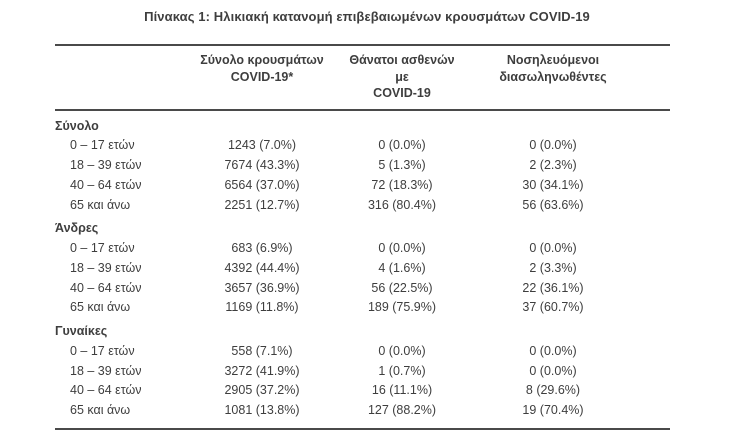 This screenshot has width=734, height=435. Describe the element at coordinates (402, 410) in the screenshot. I see `deaths-value: 127 (88.2%)` at that location.